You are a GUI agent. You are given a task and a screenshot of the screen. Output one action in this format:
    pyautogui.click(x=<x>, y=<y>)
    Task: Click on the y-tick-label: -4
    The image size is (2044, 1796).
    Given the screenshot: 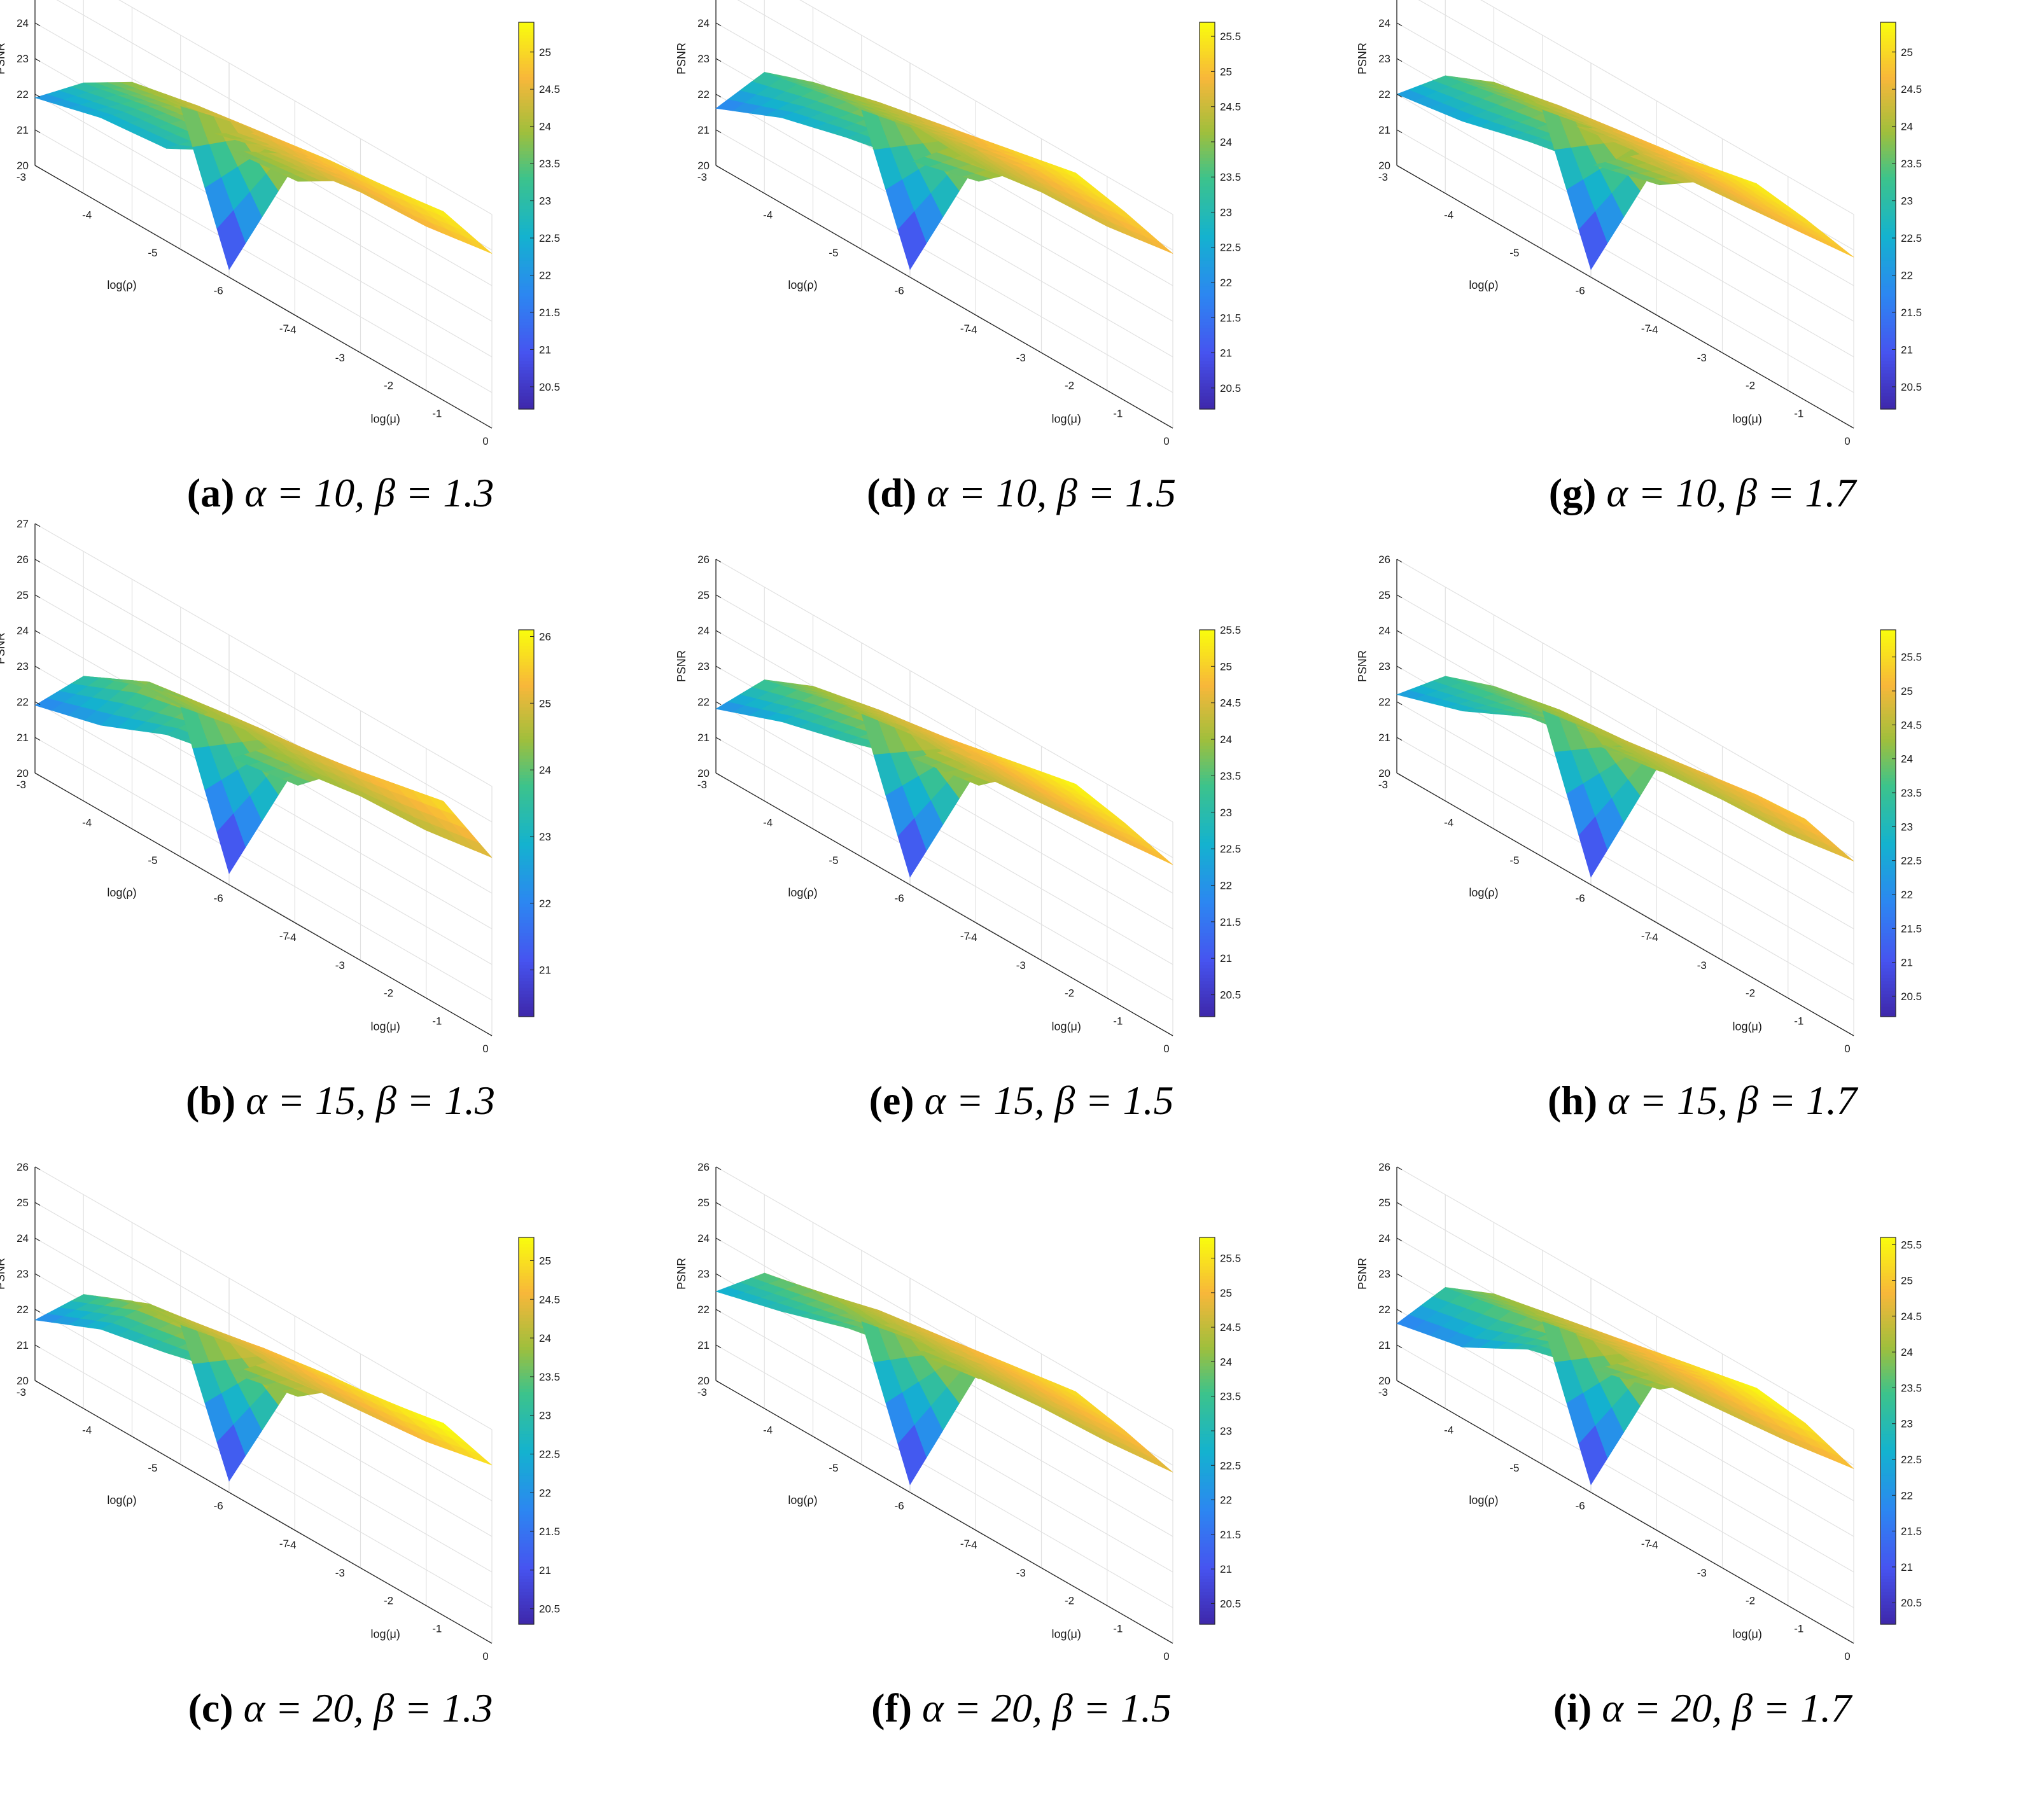 What is the action you would take?
    pyautogui.click(x=1653, y=330)
    